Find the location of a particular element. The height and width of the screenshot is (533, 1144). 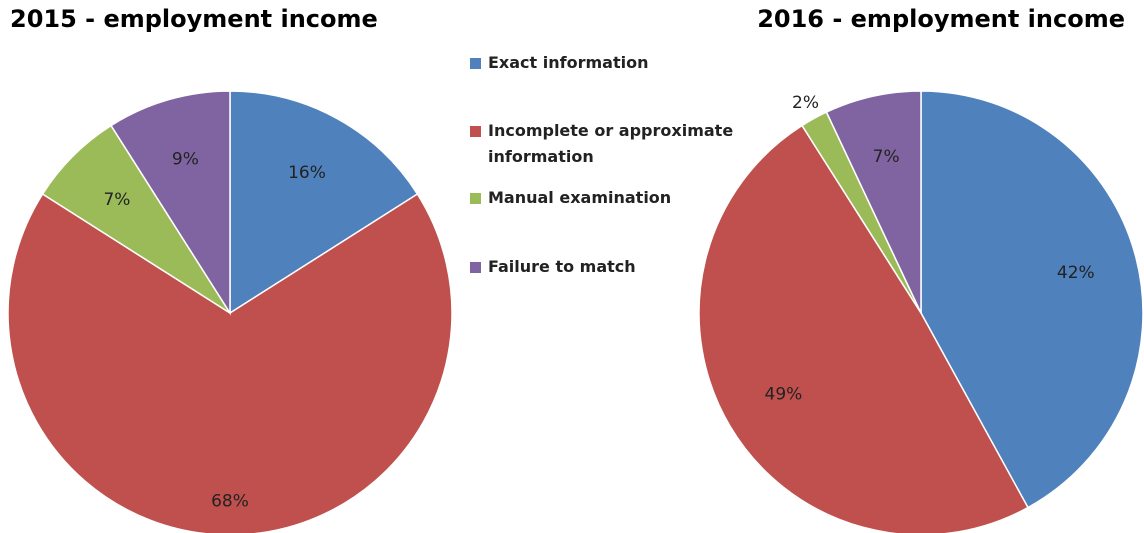

legend-item: Exact information is located at coordinates (615, 63).